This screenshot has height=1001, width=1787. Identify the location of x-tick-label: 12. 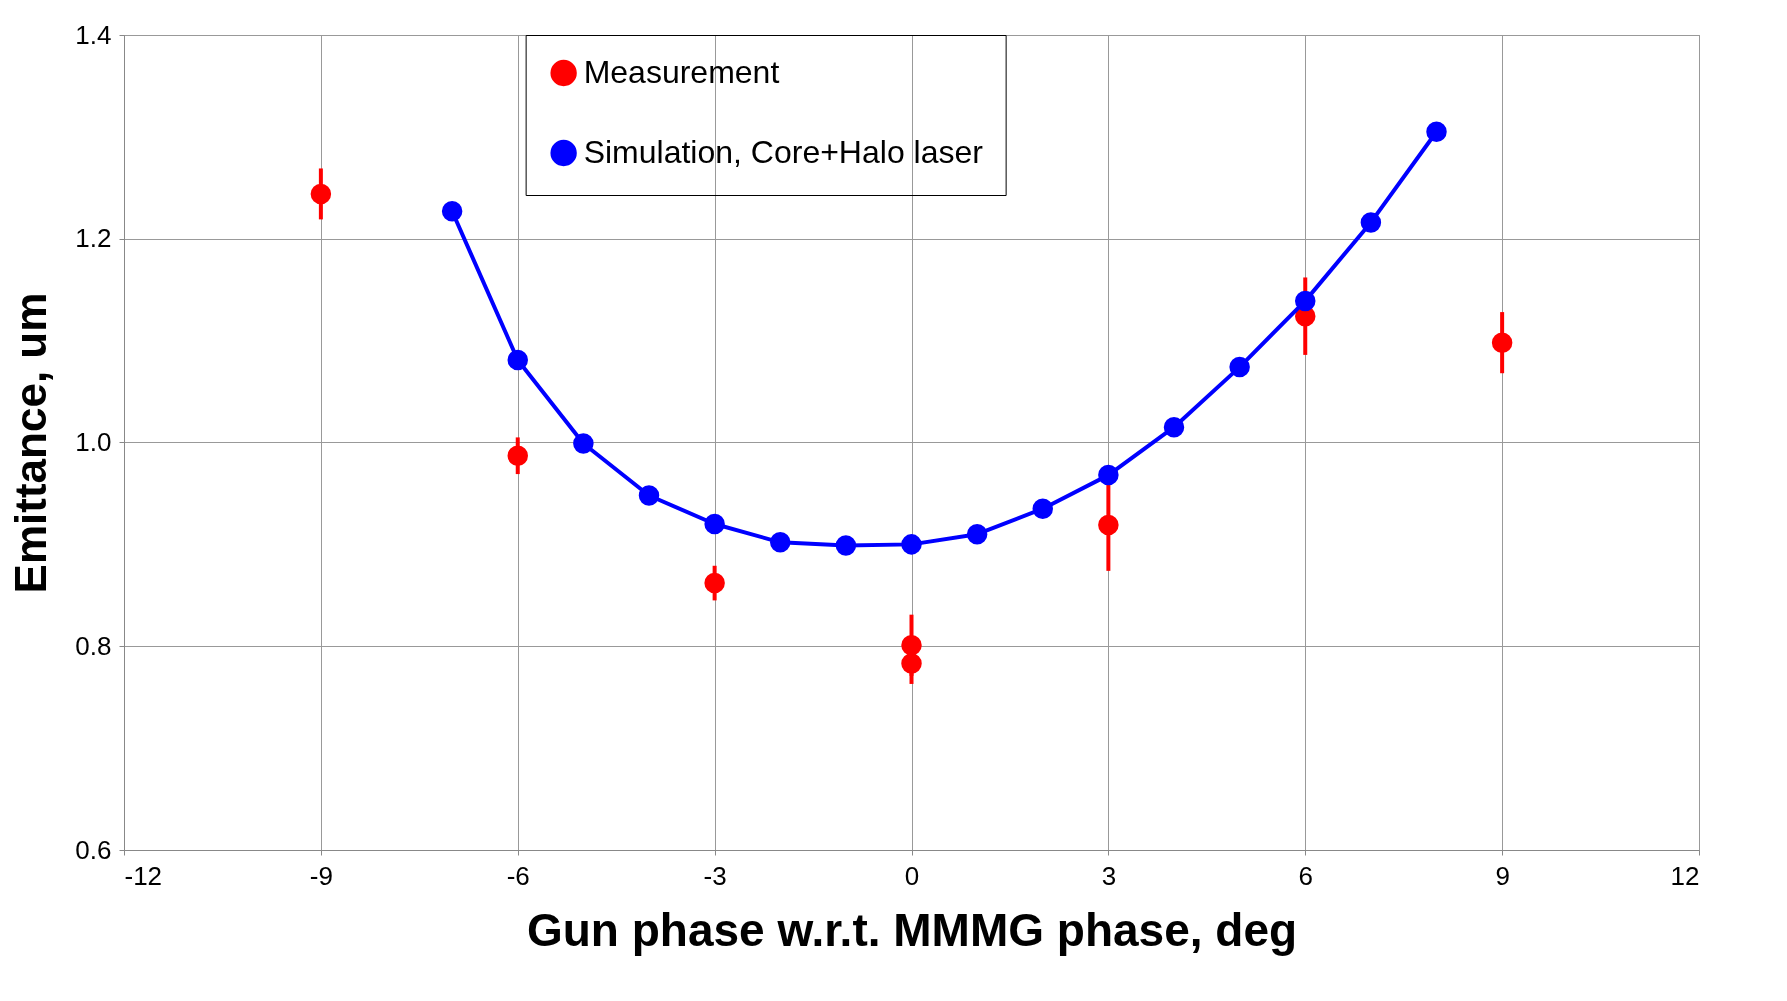
(1685, 875).